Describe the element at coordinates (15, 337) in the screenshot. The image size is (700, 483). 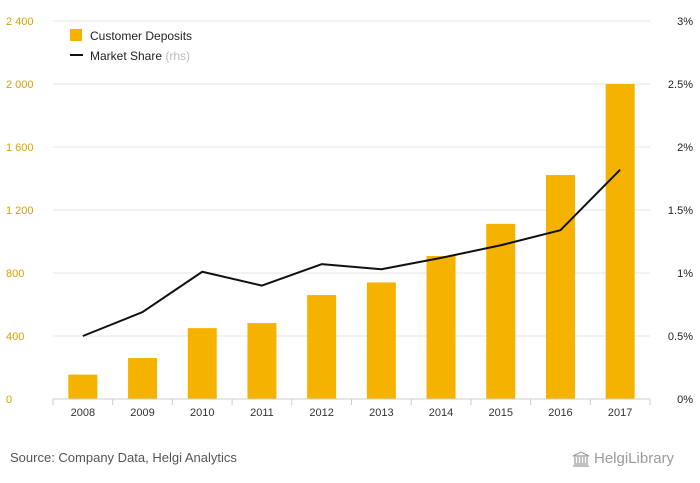
I see `y-left-tick-label: 400` at that location.